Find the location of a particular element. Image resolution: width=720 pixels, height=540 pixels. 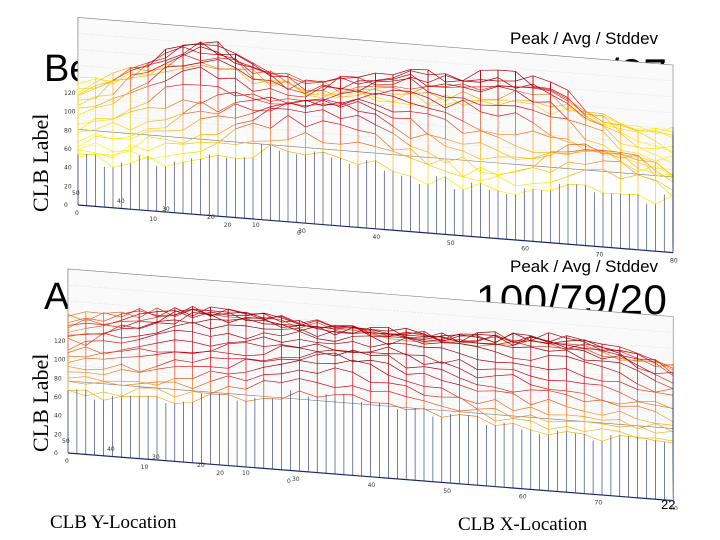

x-tick-label: 10 is located at coordinates (153, 219).